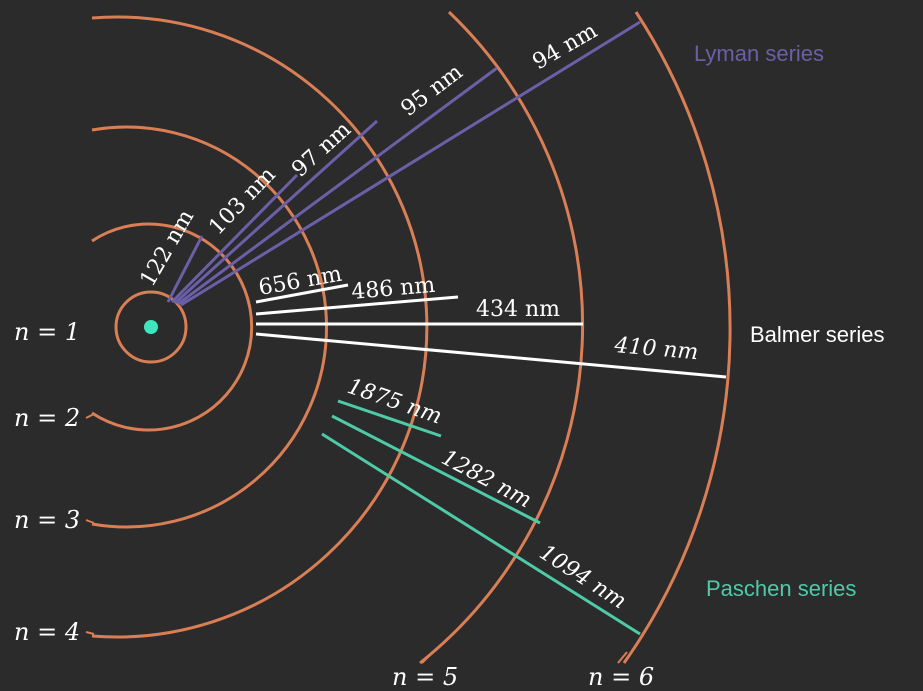  I want to click on level-label-n4: n = 4, so click(47, 632).